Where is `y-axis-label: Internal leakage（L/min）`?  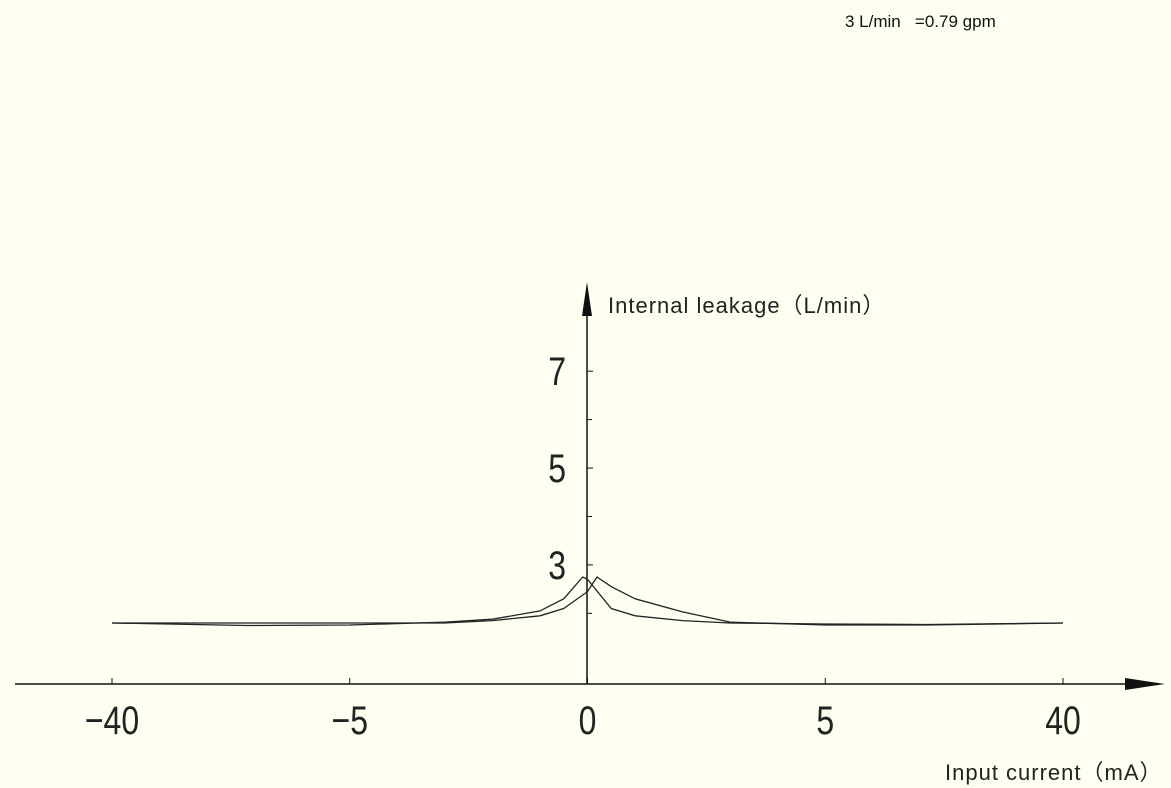
y-axis-label: Internal leakage（L/min） is located at coordinates (746, 305).